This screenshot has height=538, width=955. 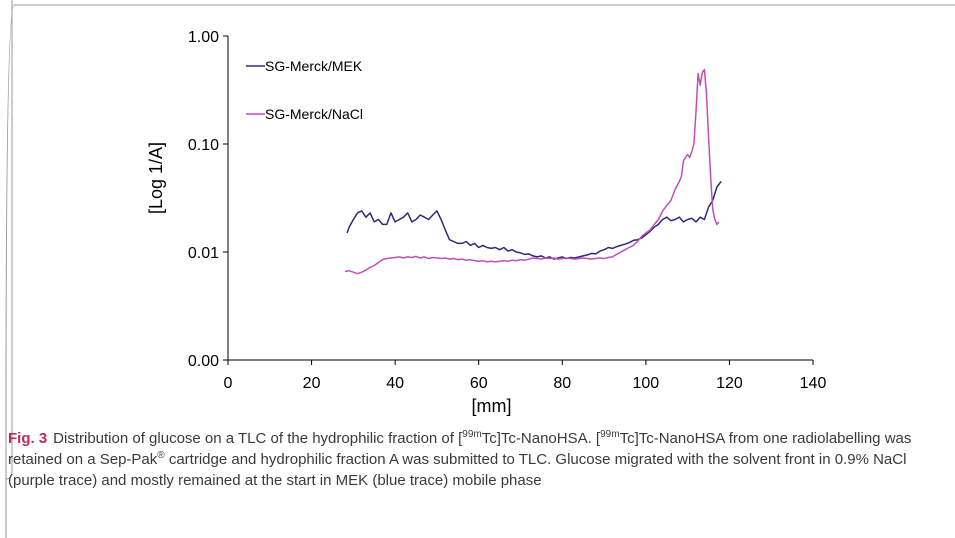 What do you see at coordinates (28, 438) in the screenshot?
I see `caption-label: Fig. 3` at bounding box center [28, 438].